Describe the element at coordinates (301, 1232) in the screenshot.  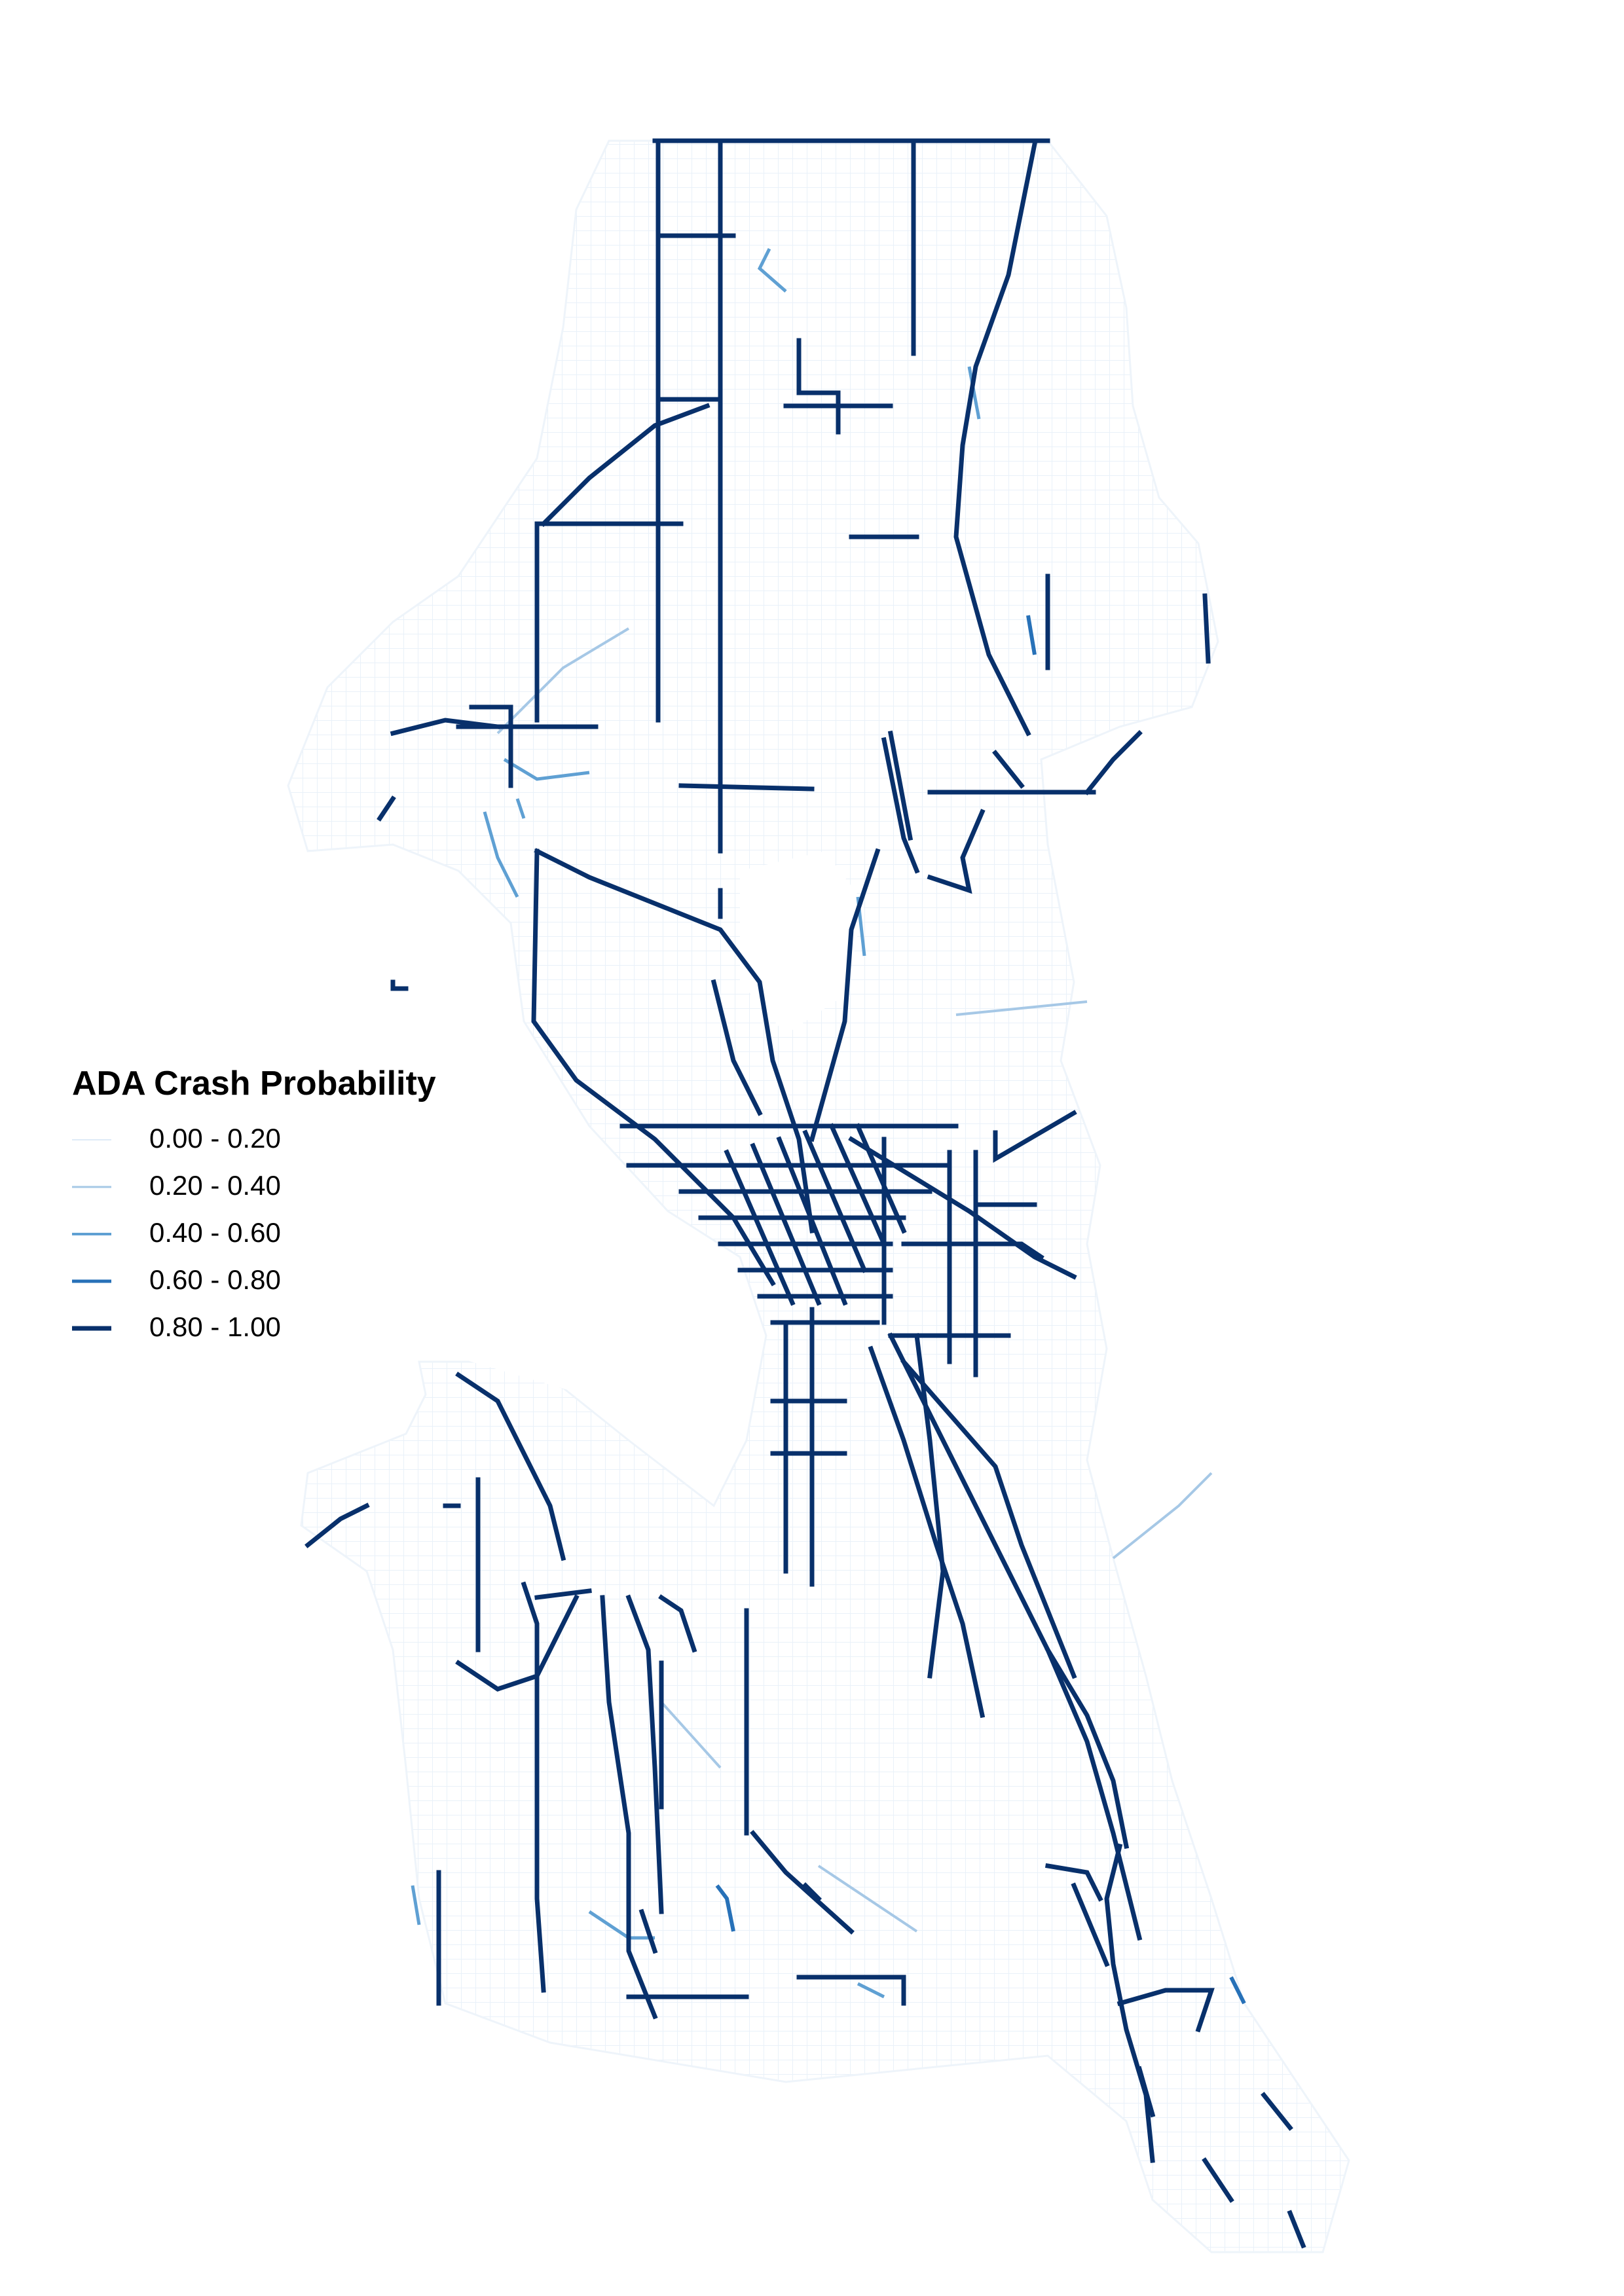
I see `legend-item: 0.40 - 0.60` at that location.